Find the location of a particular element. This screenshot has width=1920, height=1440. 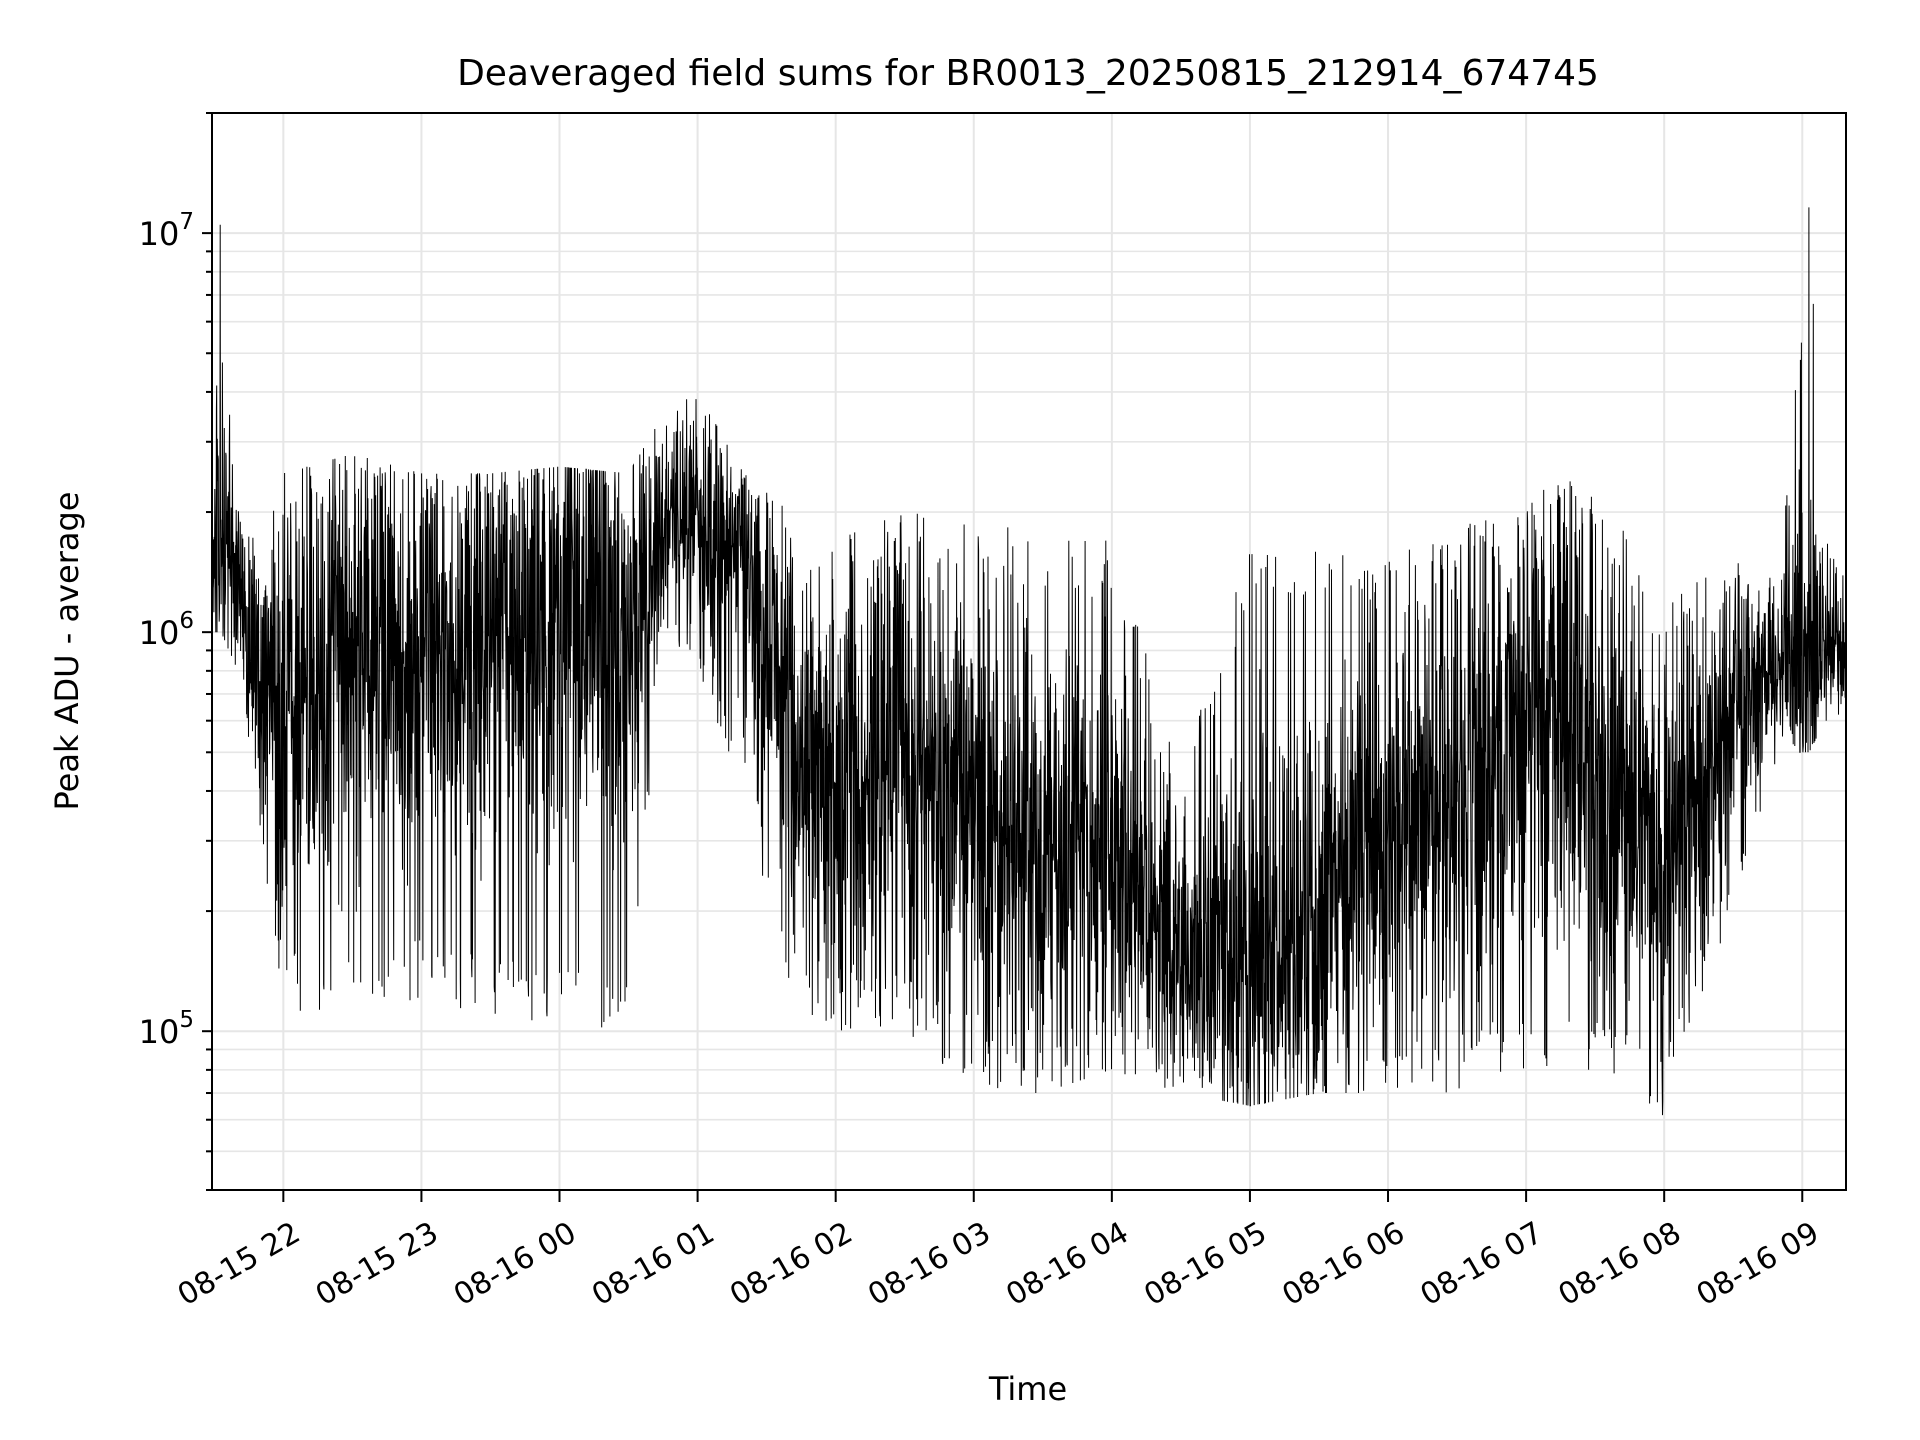

x-axis-label: Time is located at coordinates (1027, 1389).